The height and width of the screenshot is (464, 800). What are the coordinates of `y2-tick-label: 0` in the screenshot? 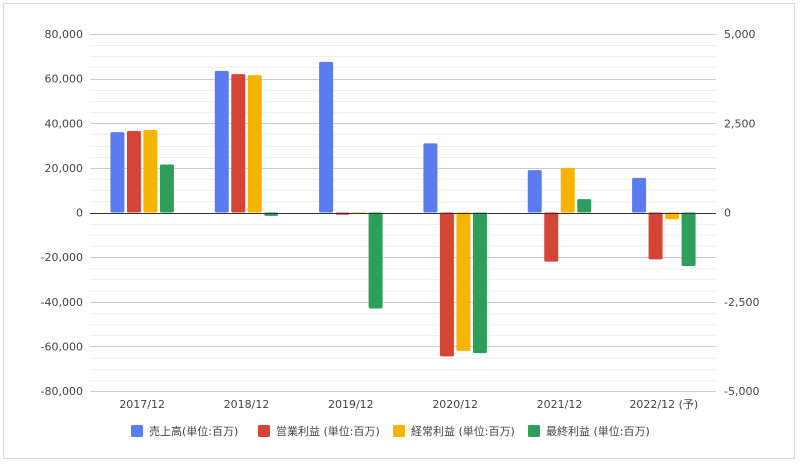 It's located at (727, 213).